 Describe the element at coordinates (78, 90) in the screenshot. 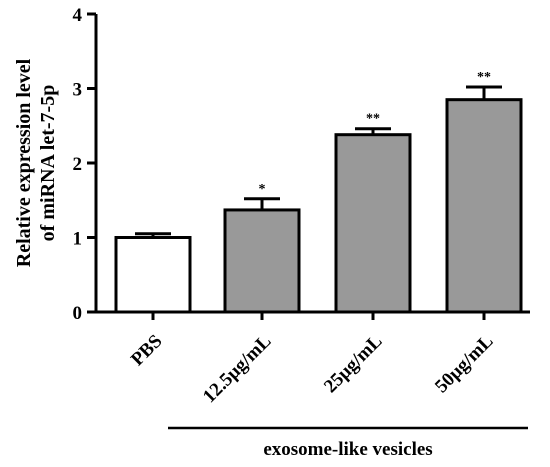

I see `y-tick-label: 3` at that location.